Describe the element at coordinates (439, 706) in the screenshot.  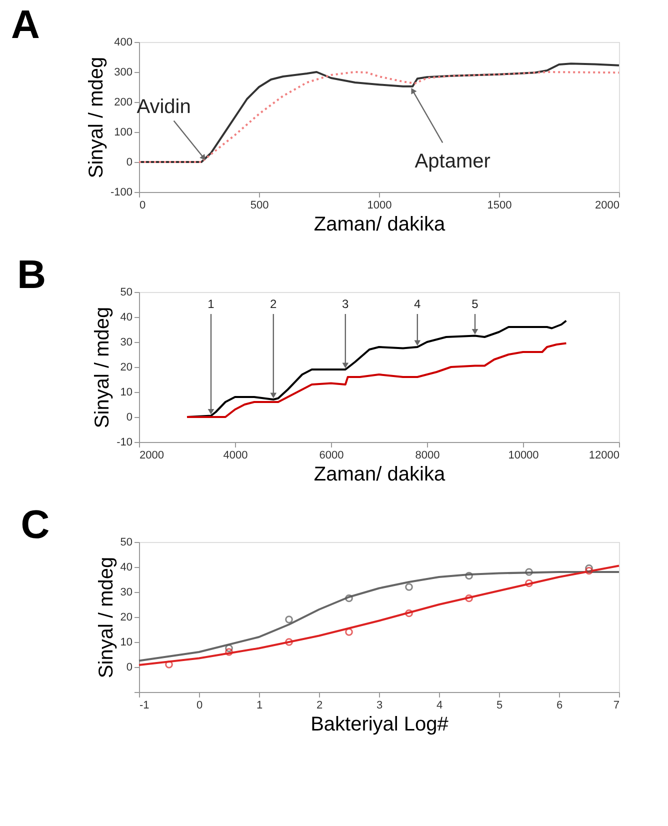
I see `x-tick-label: 4` at that location.